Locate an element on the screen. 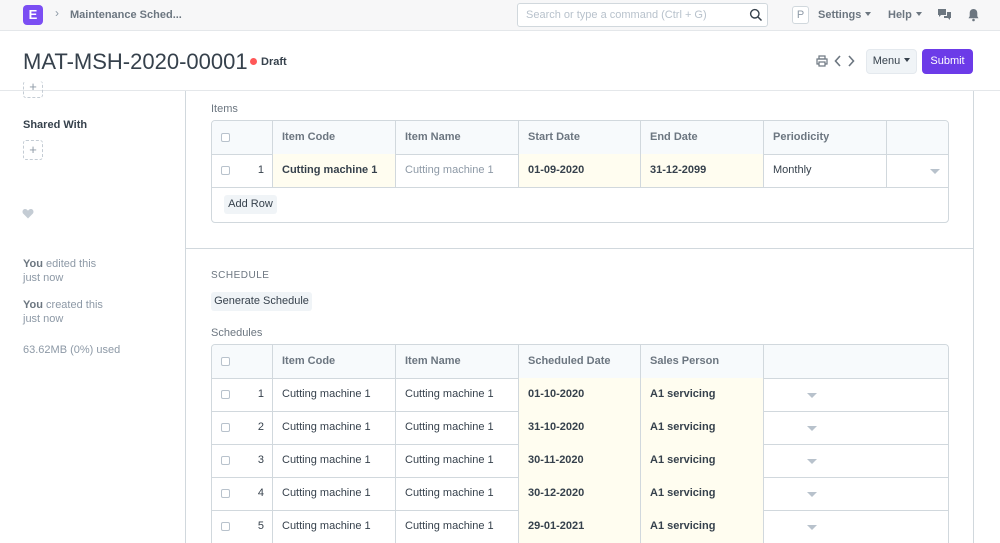  search-input: Search or type a command (Ctrl + G) is located at coordinates (616, 15).